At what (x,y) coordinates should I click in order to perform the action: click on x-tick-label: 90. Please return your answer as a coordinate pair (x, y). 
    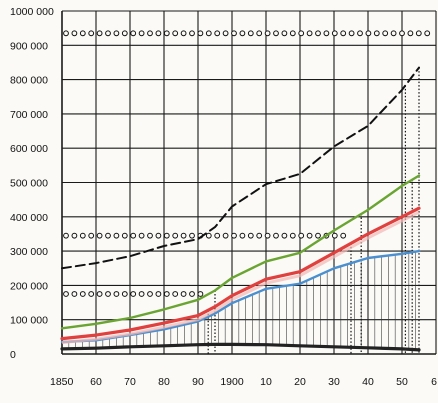
    Looking at the image, I should click on (198, 382).